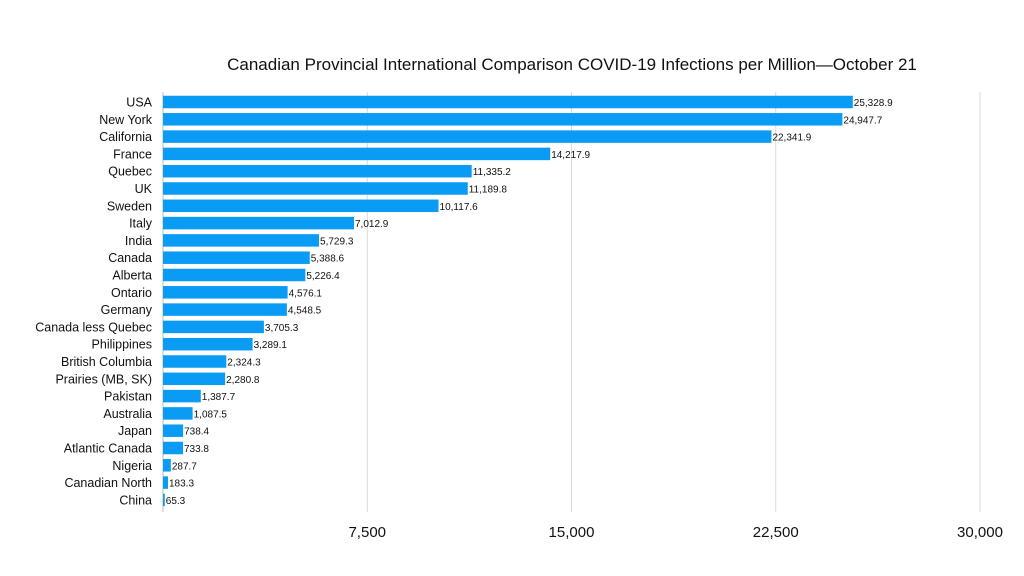  I want to click on data-label: 5,226.4, so click(323, 276).